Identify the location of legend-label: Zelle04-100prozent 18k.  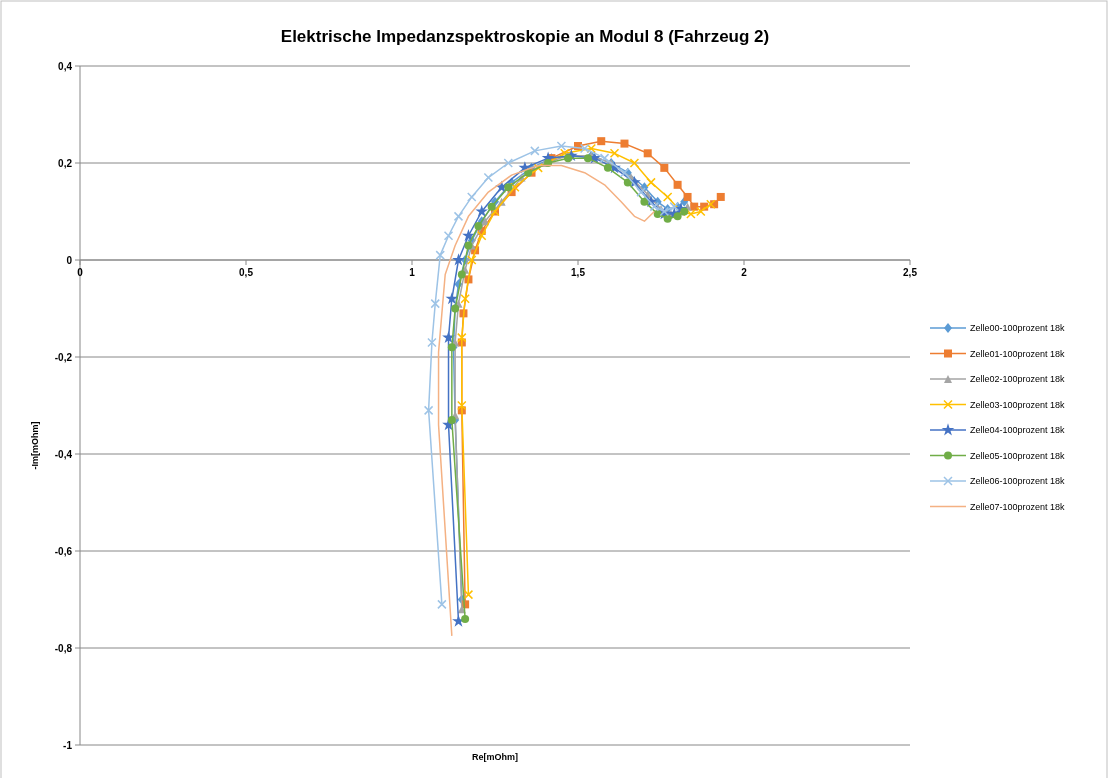
(1018, 430).